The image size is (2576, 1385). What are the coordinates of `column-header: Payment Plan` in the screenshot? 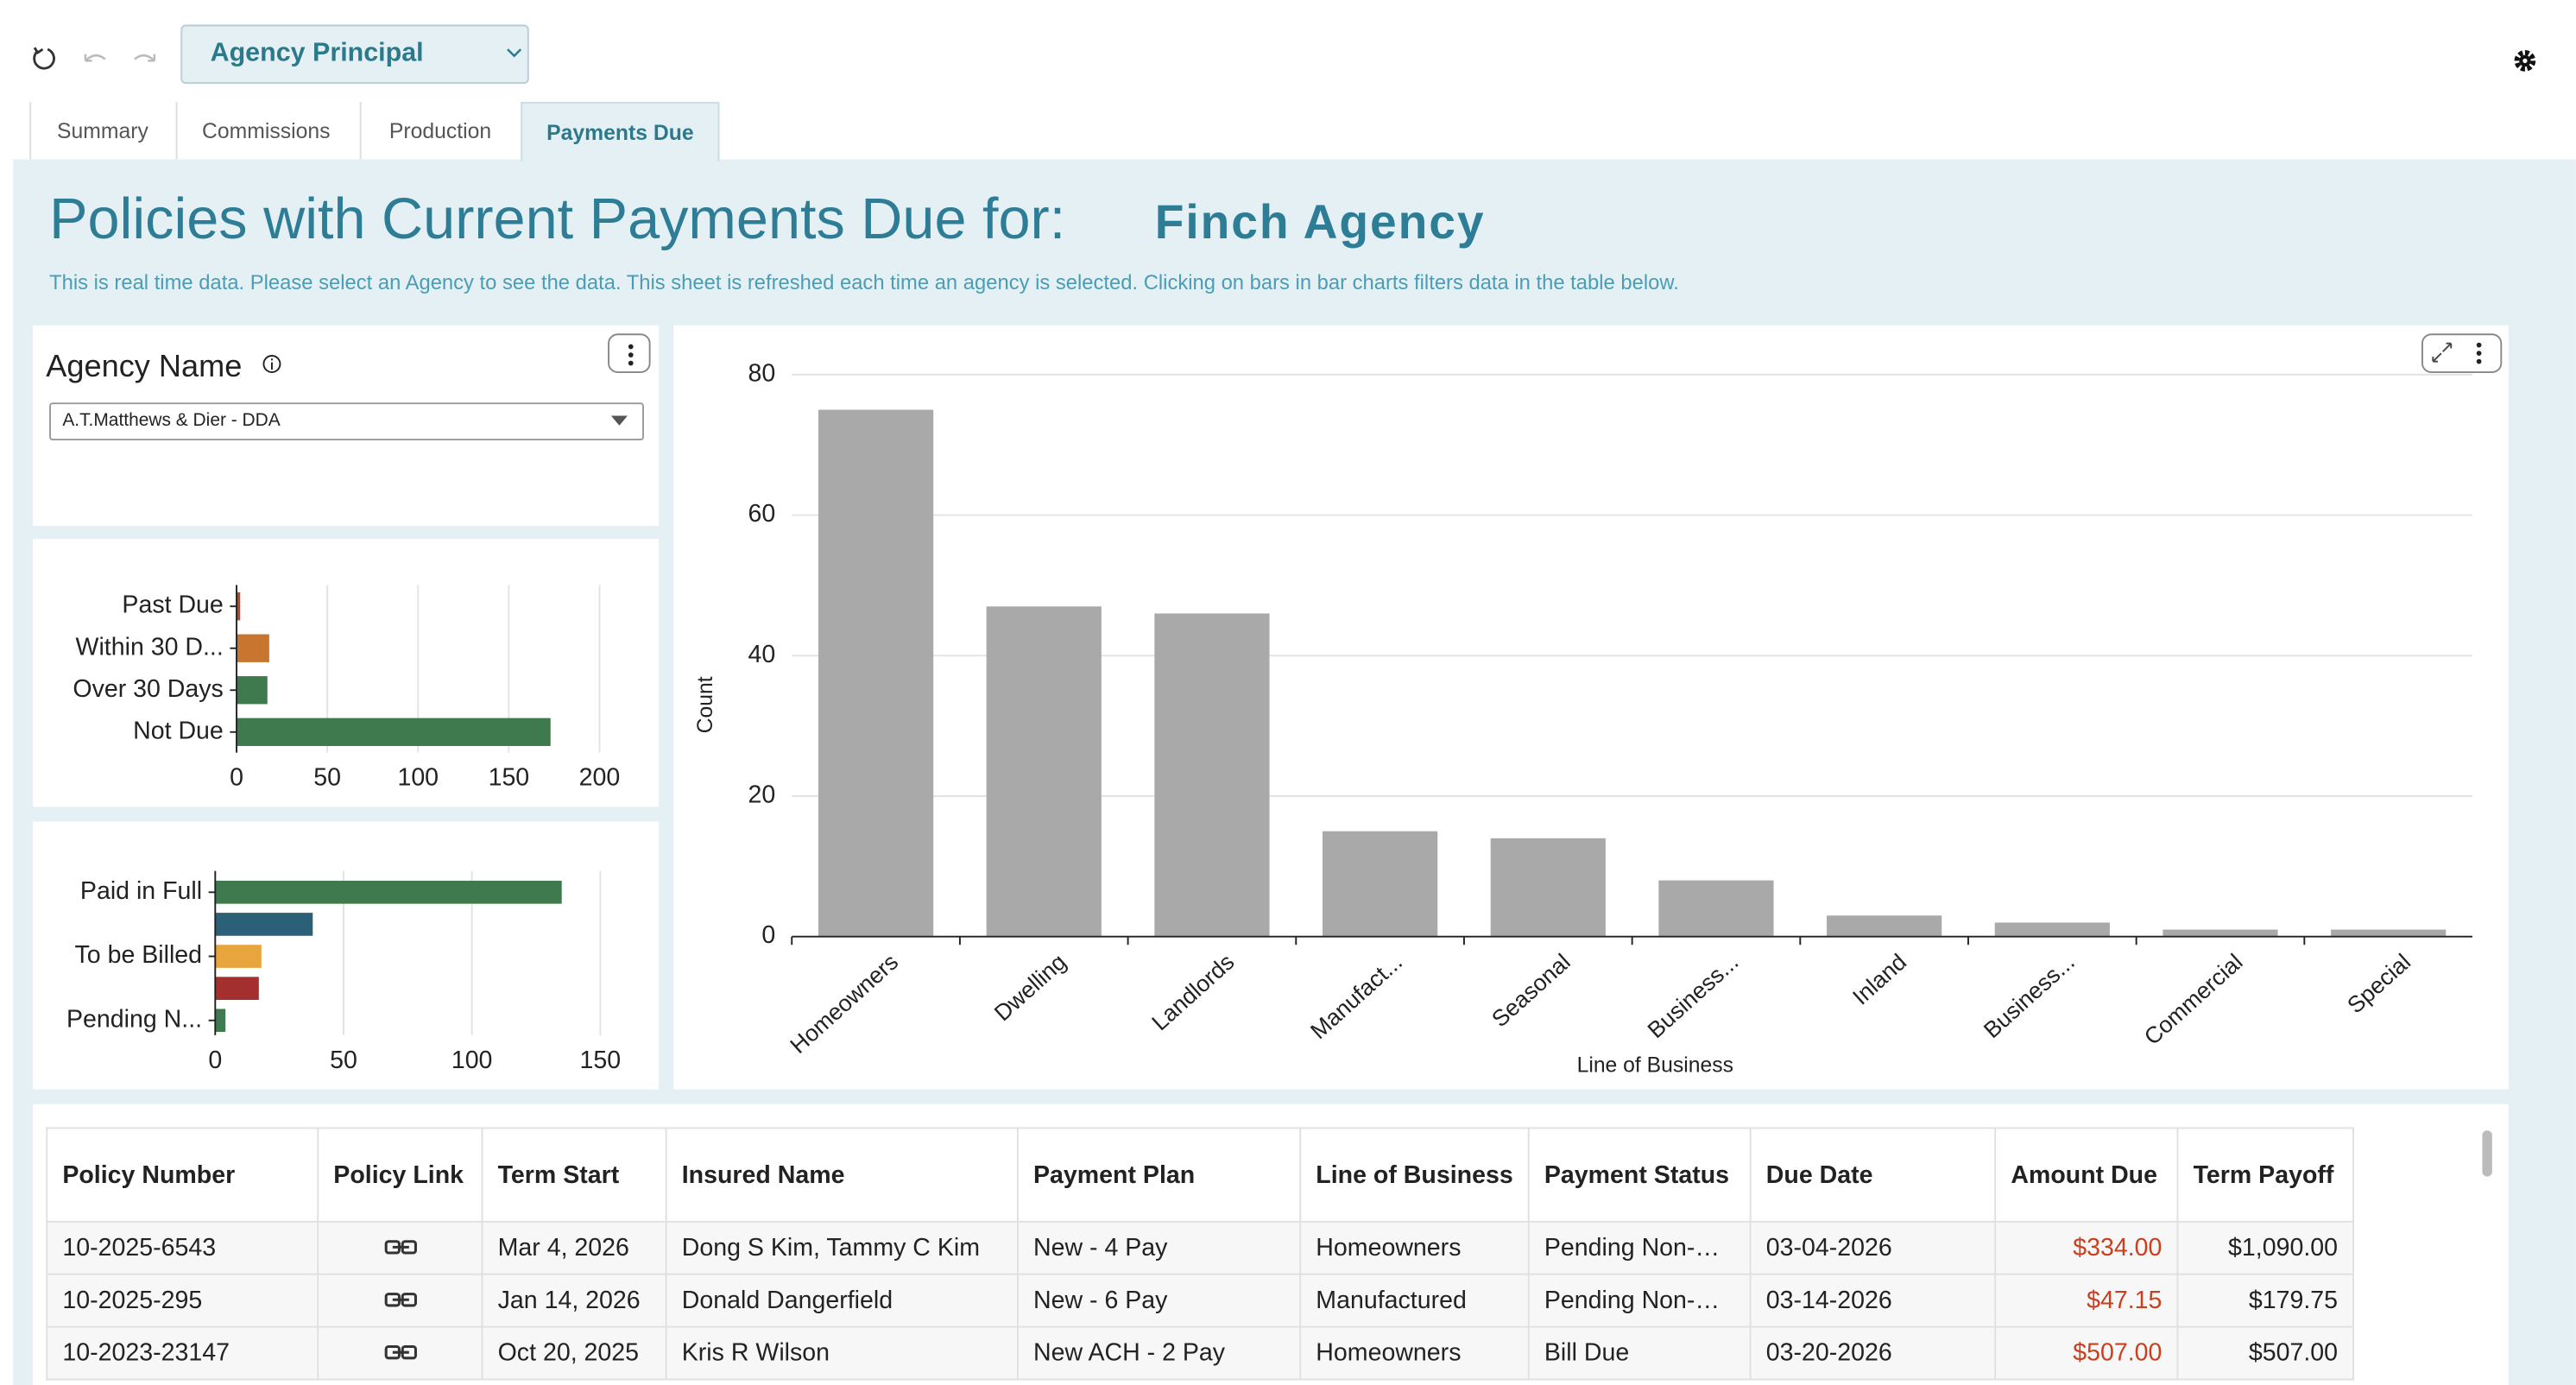 It's located at (1159, 1175).